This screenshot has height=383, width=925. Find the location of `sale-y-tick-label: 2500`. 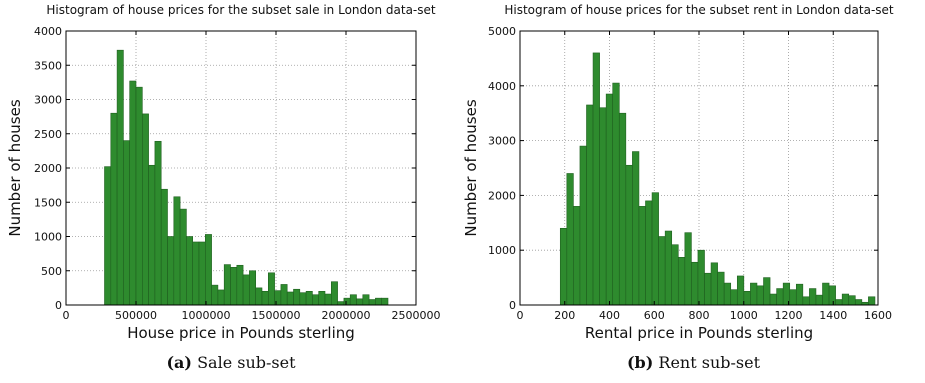

sale-y-tick-label: 2500 is located at coordinates (48, 134).